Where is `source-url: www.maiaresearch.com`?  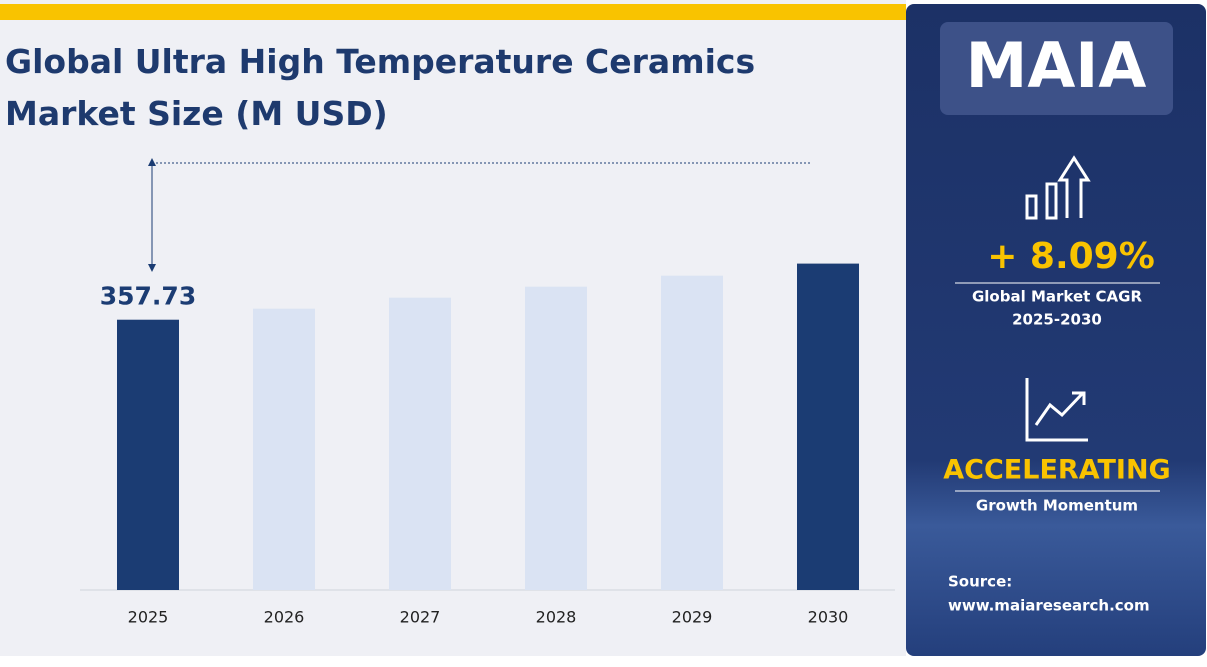
source-url: www.maiaresearch.com is located at coordinates (1049, 606).